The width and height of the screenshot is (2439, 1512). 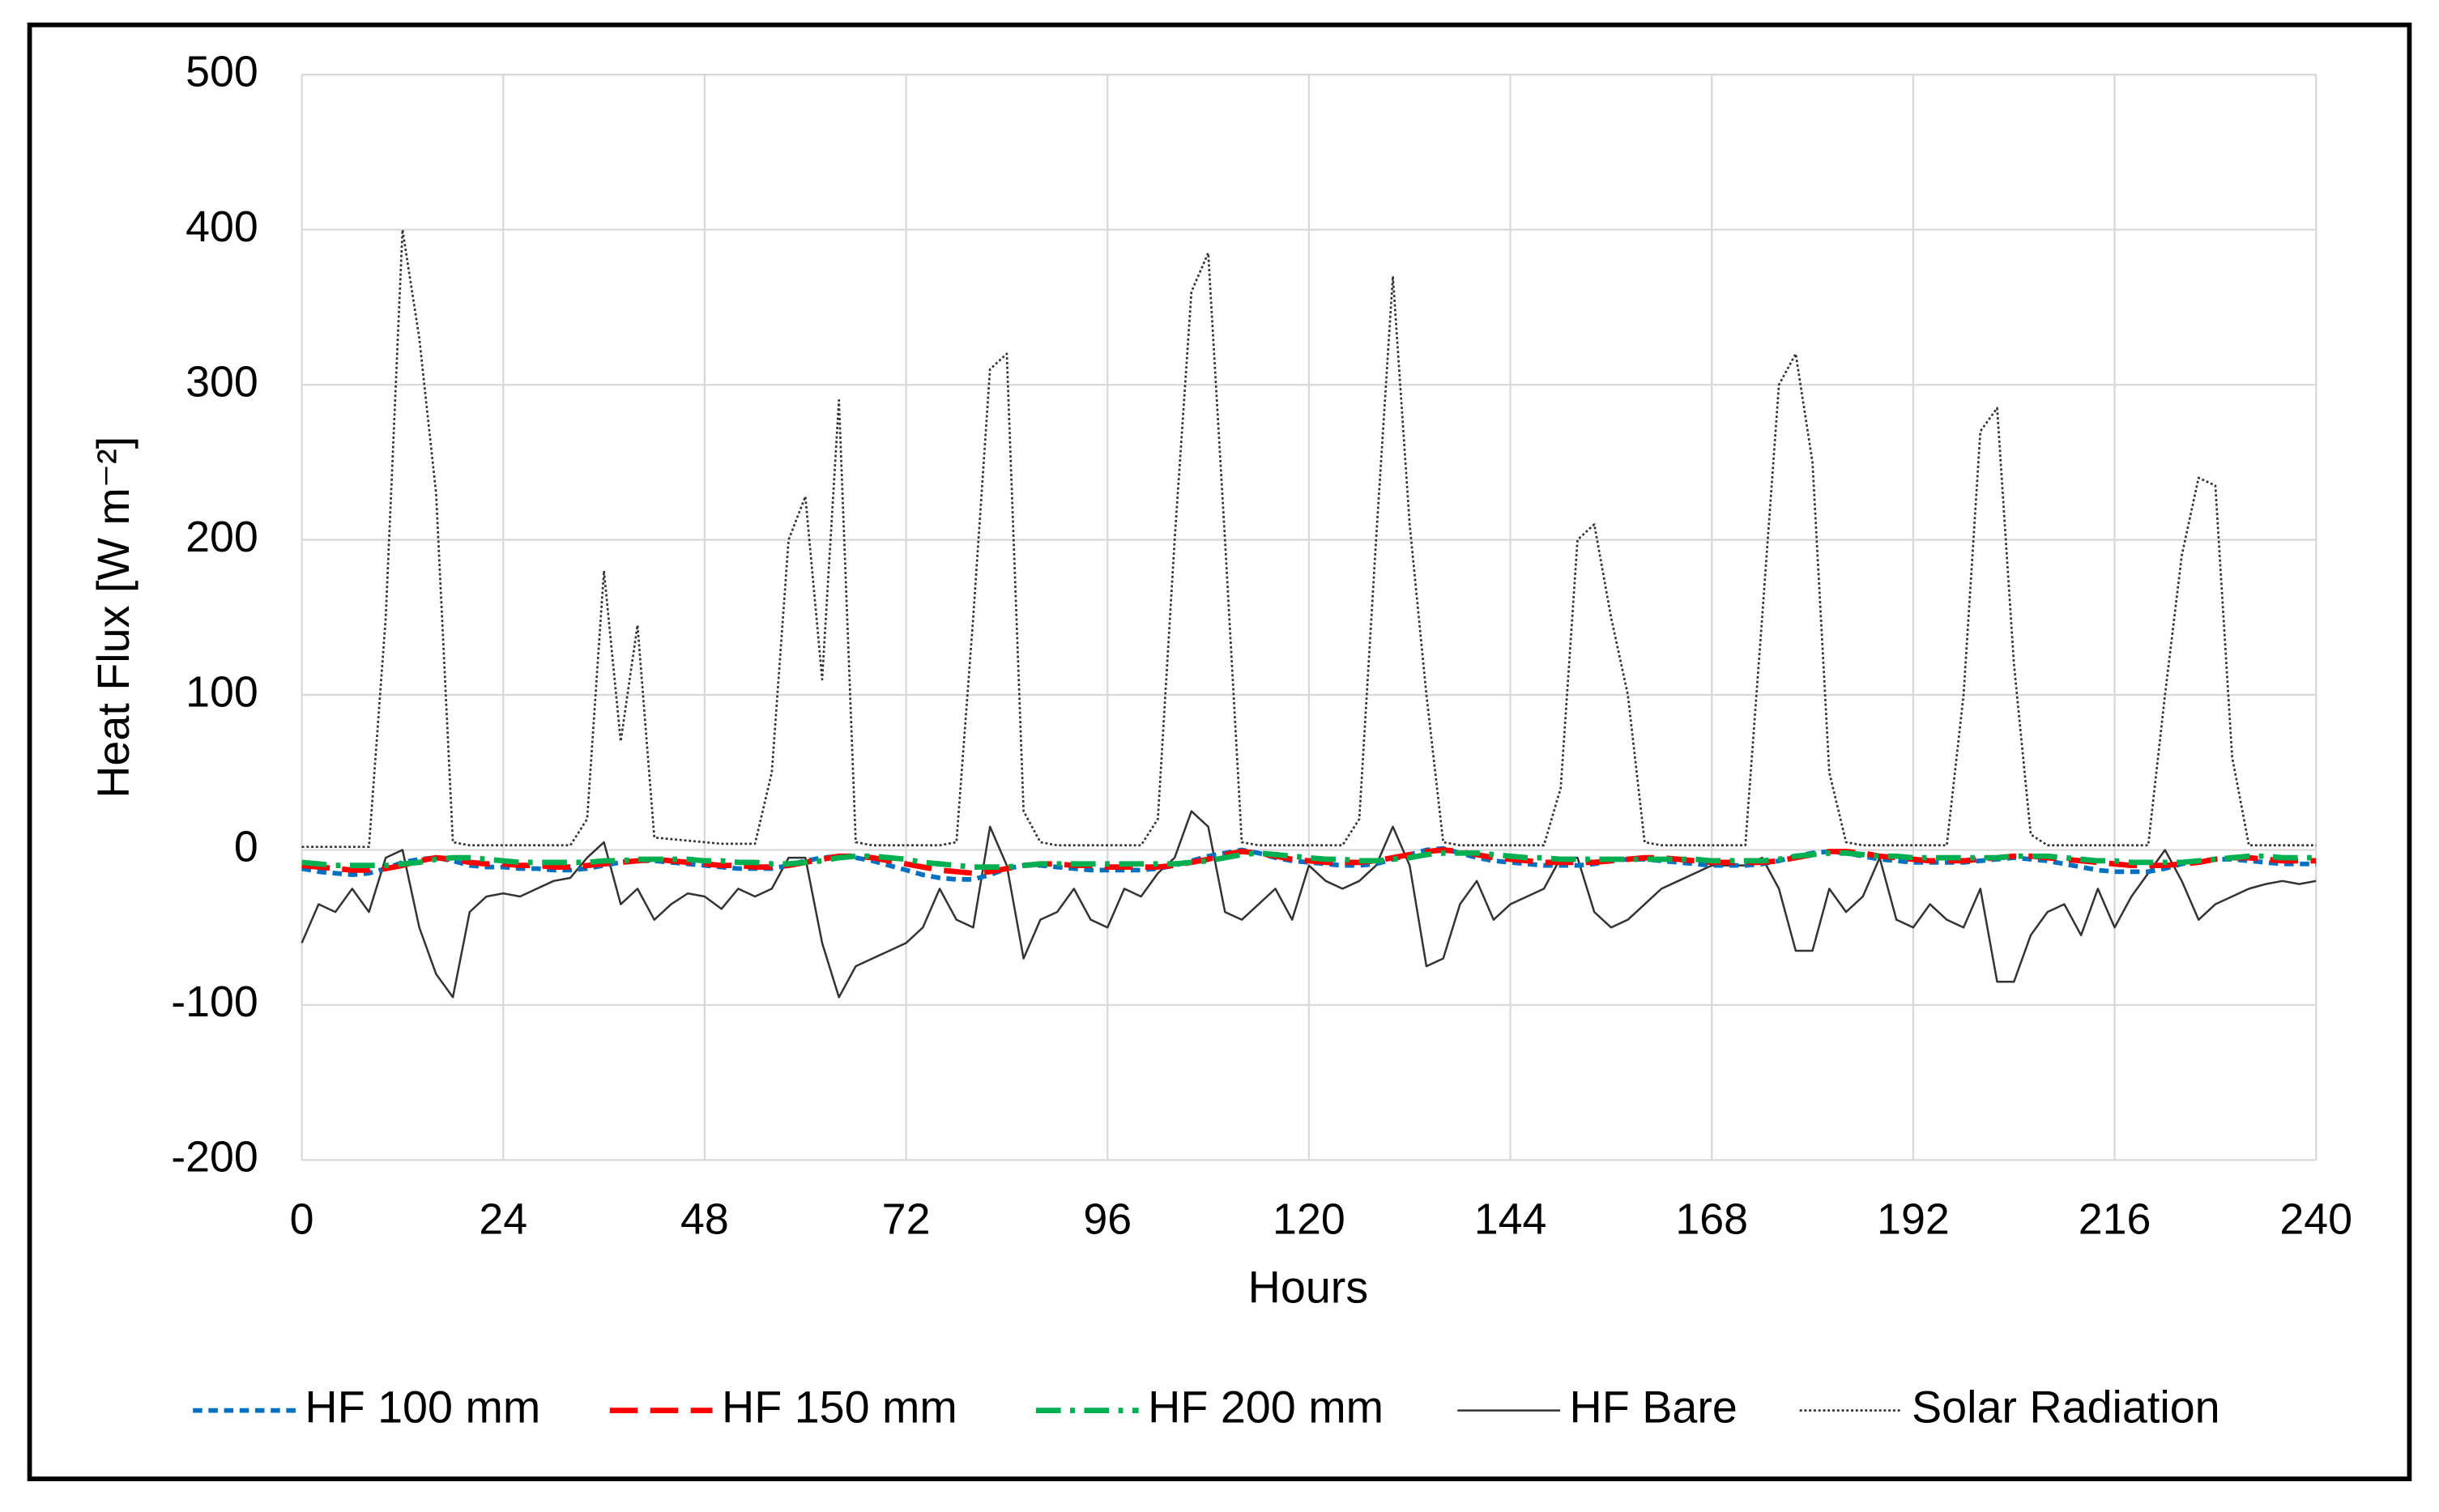 I want to click on legend-label: HF 100 mm, so click(x=422, y=1407).